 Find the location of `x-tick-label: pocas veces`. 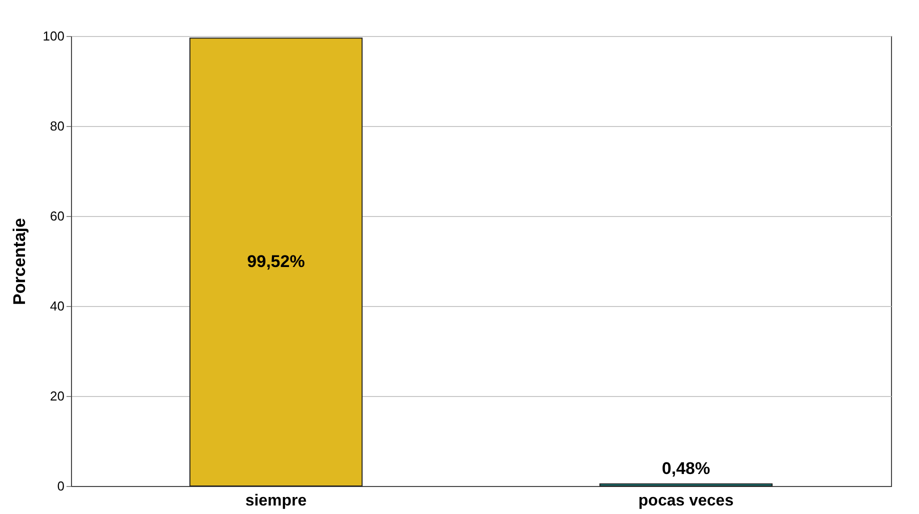

x-tick-label: pocas veces is located at coordinates (686, 501).